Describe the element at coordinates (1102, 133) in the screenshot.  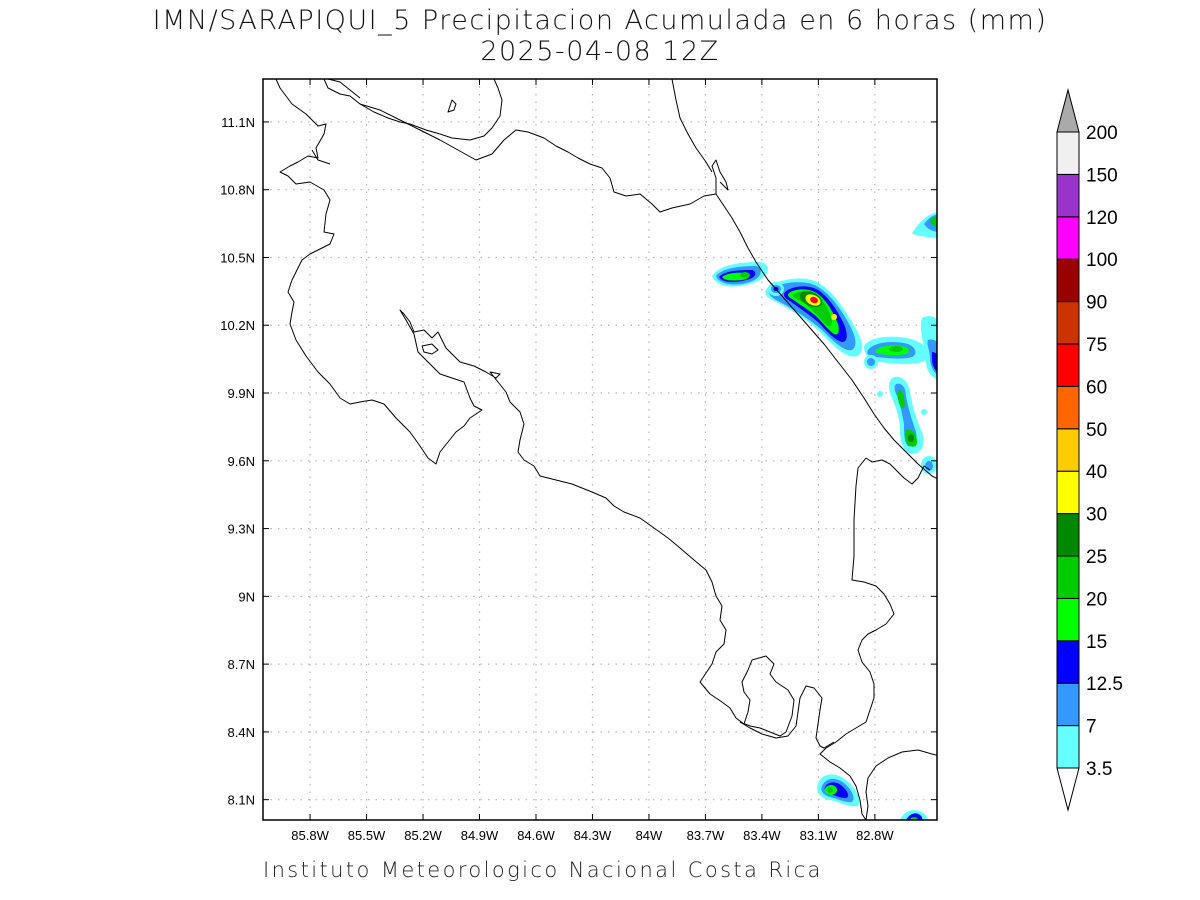
I see `colorbar-label: 200` at that location.